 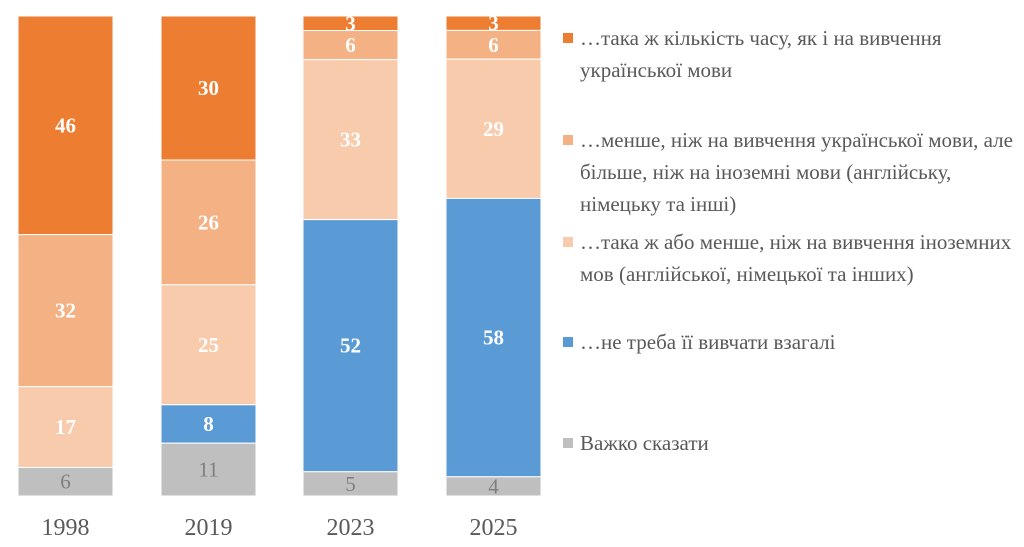 I want to click on legend-item: …не треба її вивчати взагалі, so click(x=788, y=342).